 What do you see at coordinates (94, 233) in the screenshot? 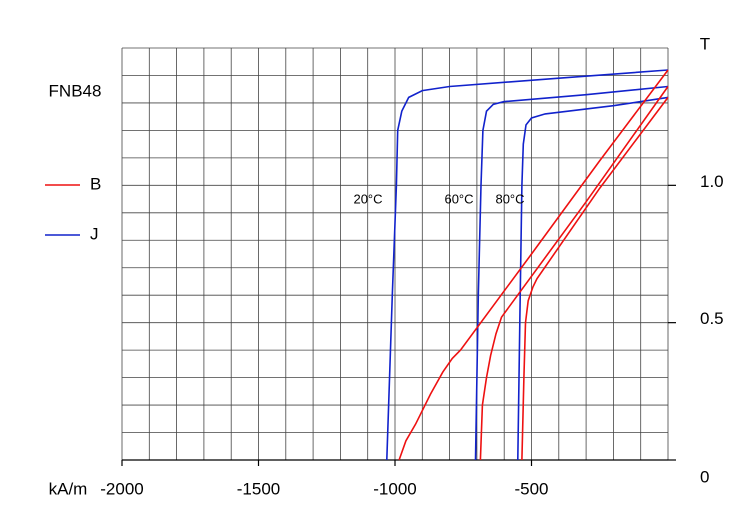
I see `legend-label: J` at bounding box center [94, 233].